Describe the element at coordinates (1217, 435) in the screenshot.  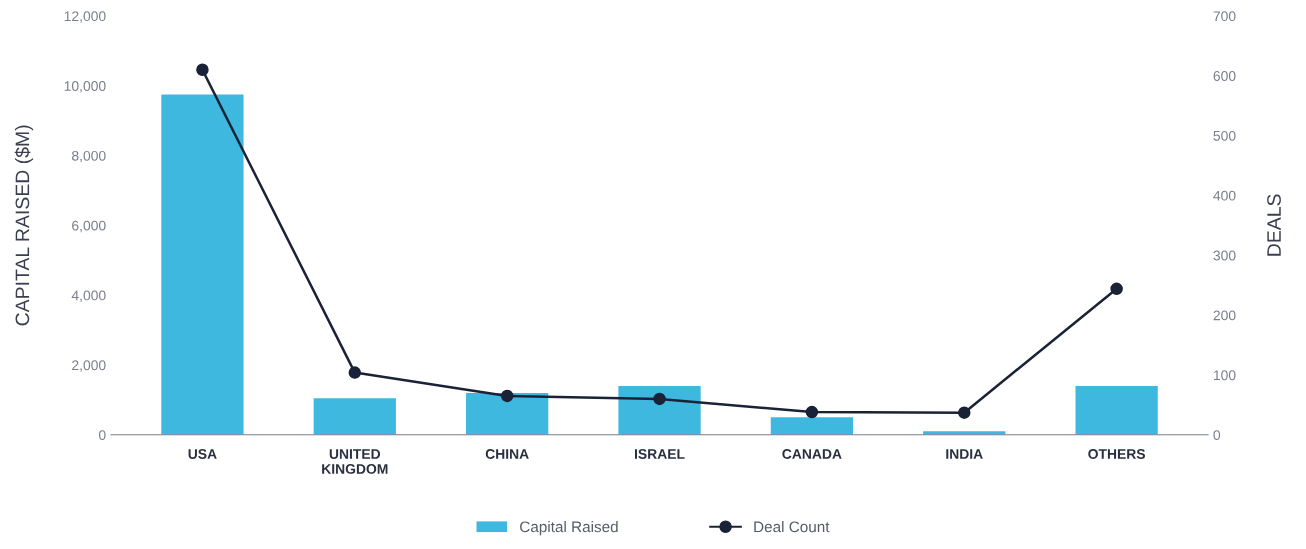
I see `y2-tick-label: 0` at that location.